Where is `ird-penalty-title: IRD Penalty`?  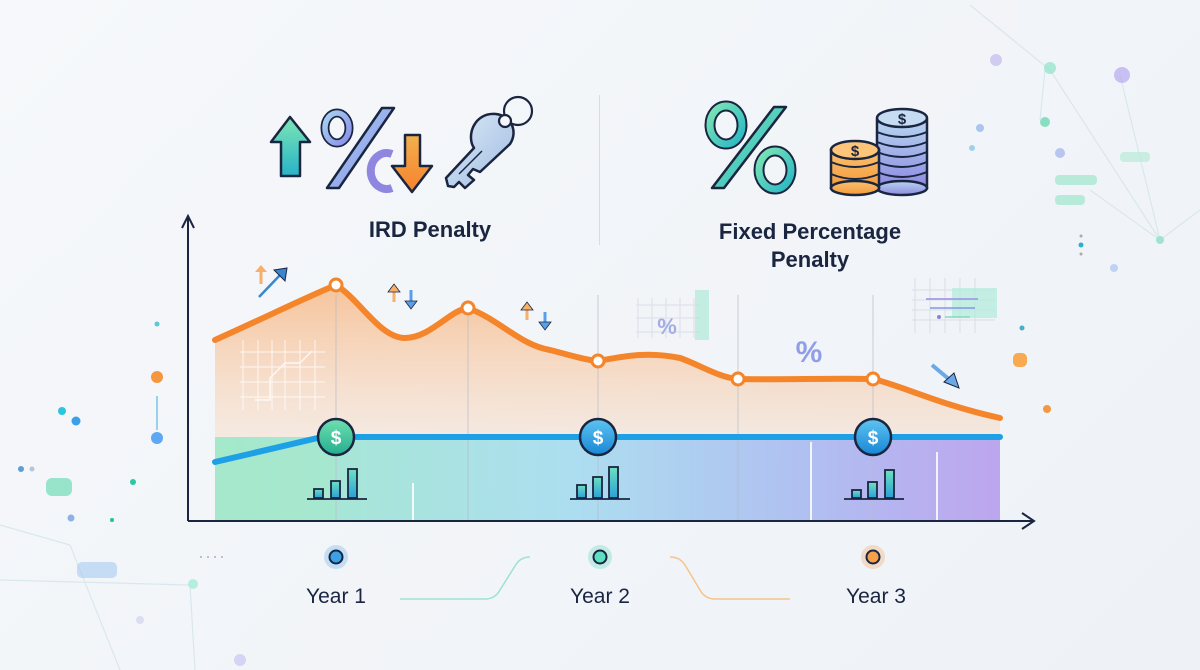
ird-penalty-title: IRD Penalty is located at coordinates (430, 229).